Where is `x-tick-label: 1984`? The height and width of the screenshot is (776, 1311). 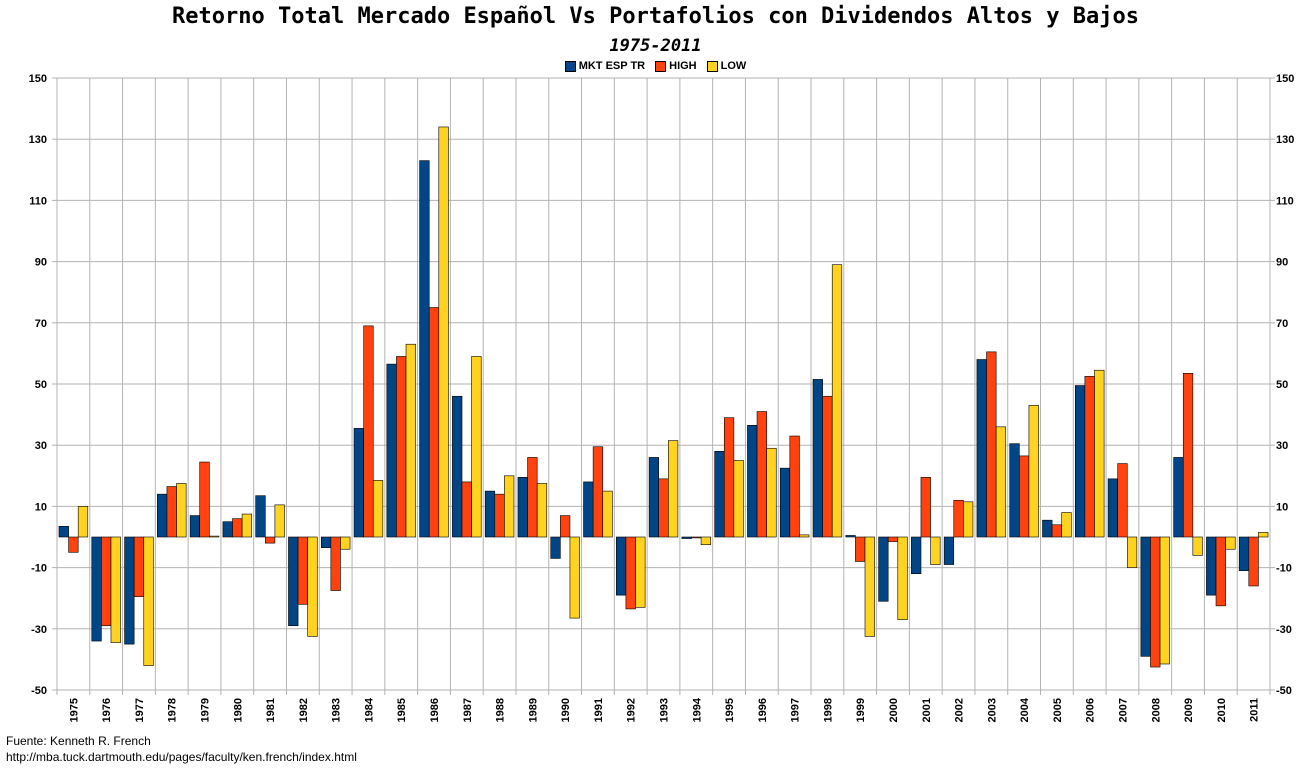 x-tick-label: 1984 is located at coordinates (369, 709).